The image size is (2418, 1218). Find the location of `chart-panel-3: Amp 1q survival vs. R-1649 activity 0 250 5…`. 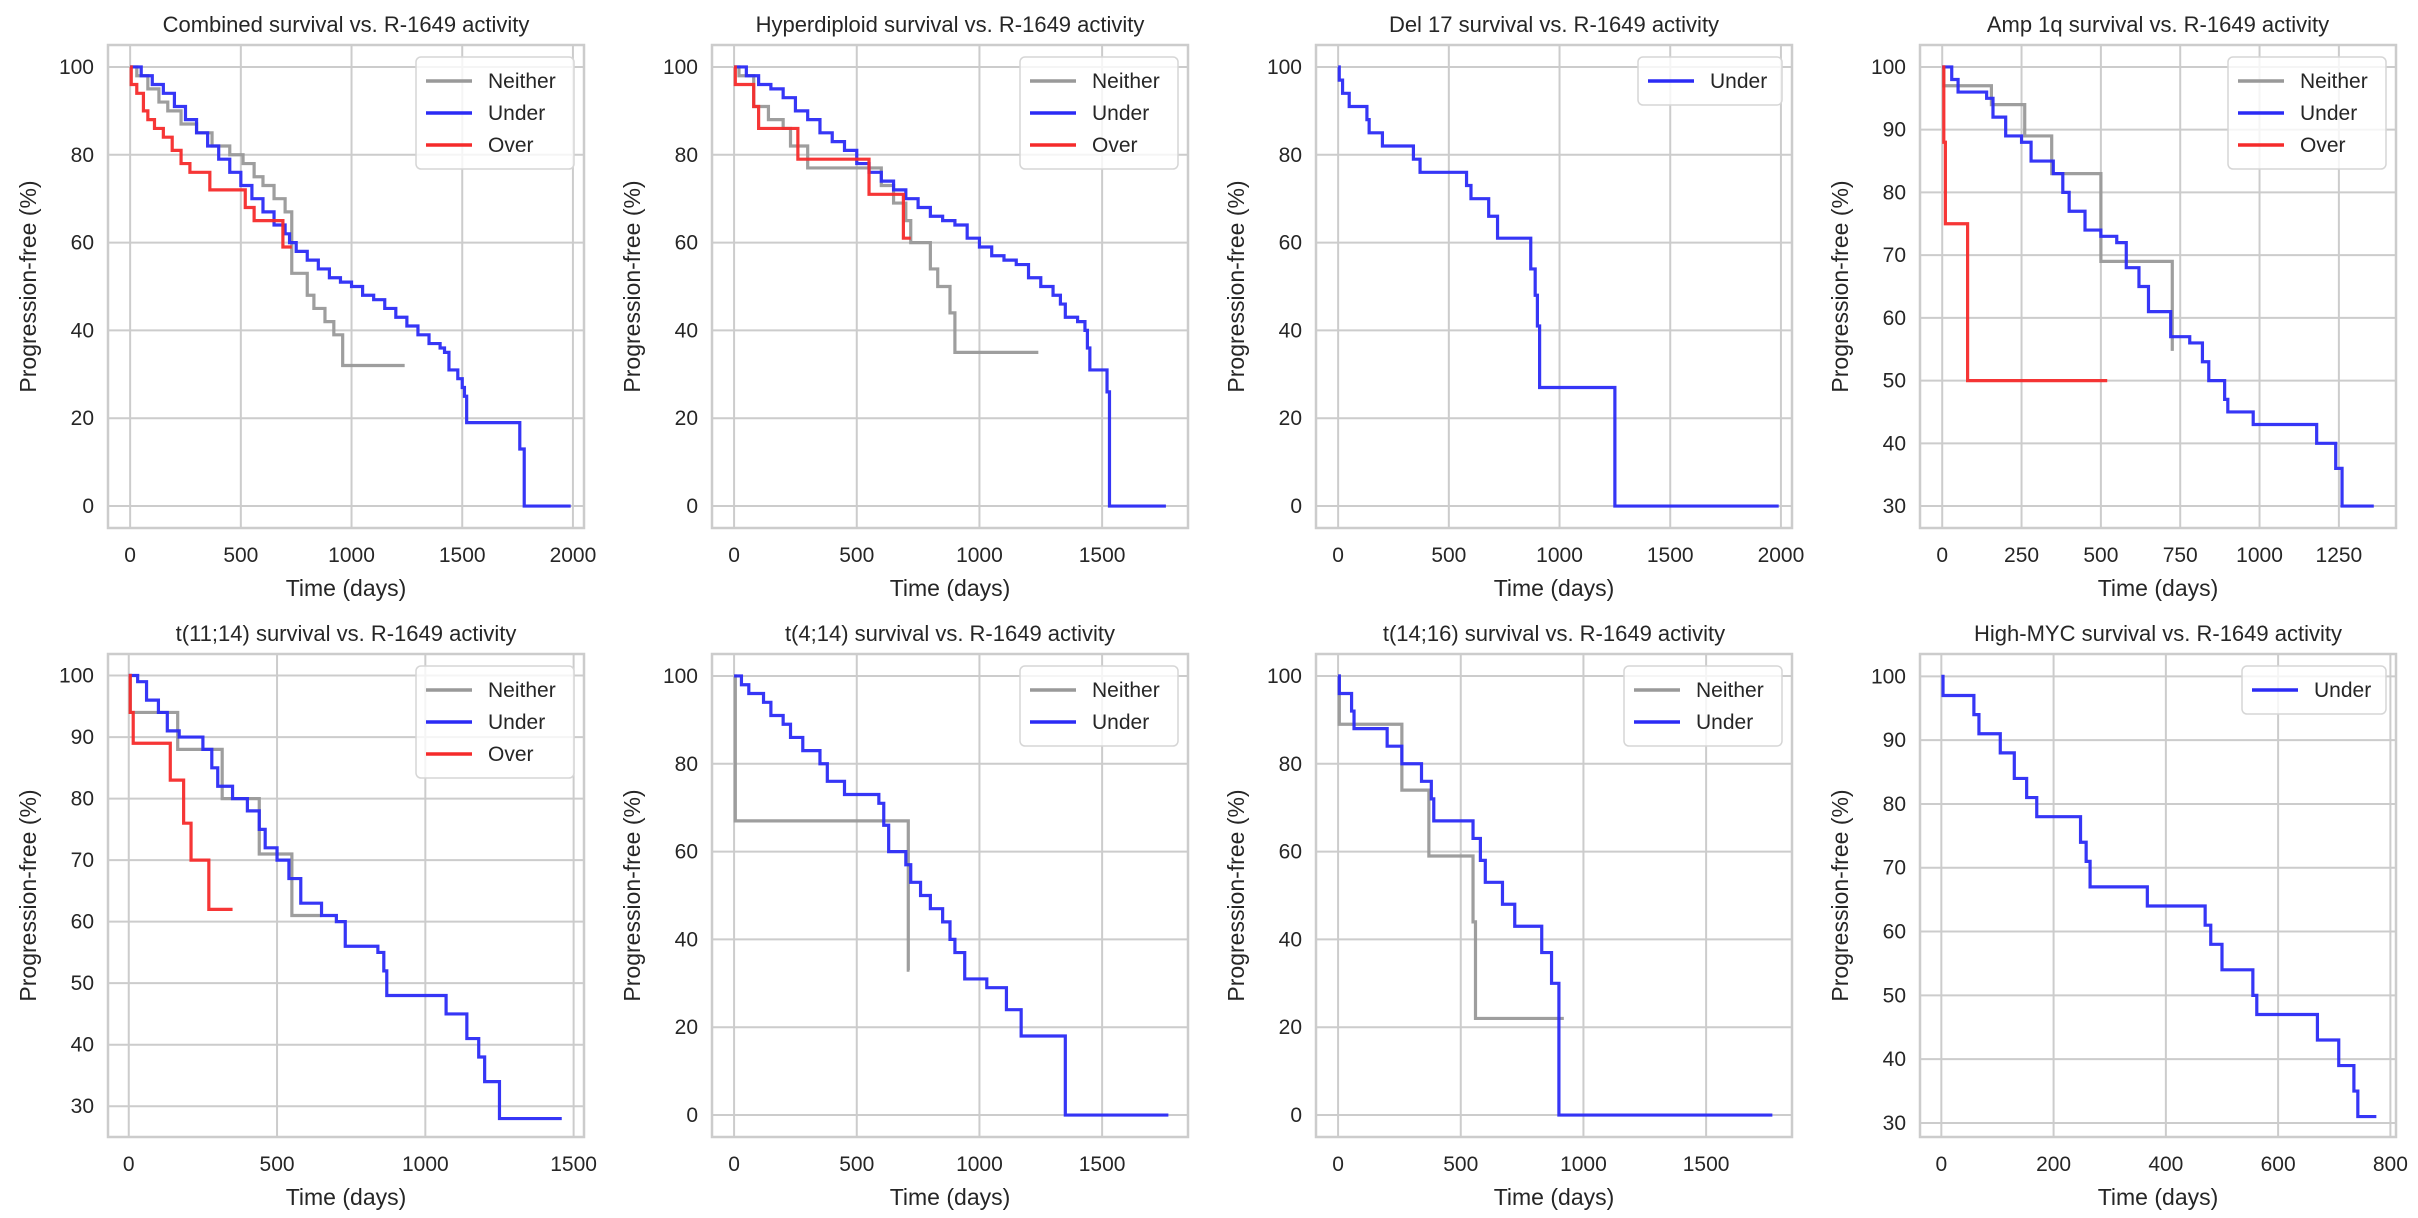

chart-panel-3: Amp 1q survival vs. R-1649 activity 0 250 5… is located at coordinates (2112, 306).